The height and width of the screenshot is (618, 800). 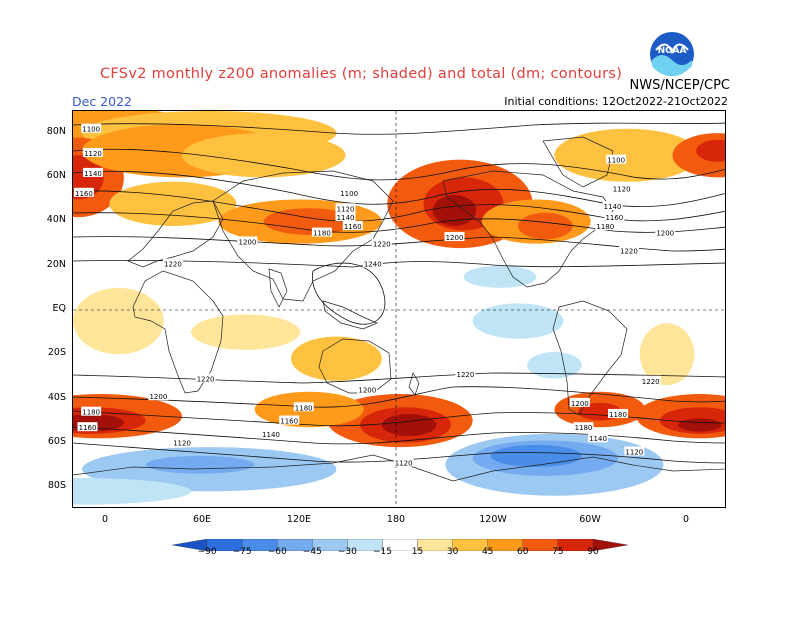 What do you see at coordinates (56, 397) in the screenshot?
I see `lat-tick-40s: 40S` at bounding box center [56, 397].